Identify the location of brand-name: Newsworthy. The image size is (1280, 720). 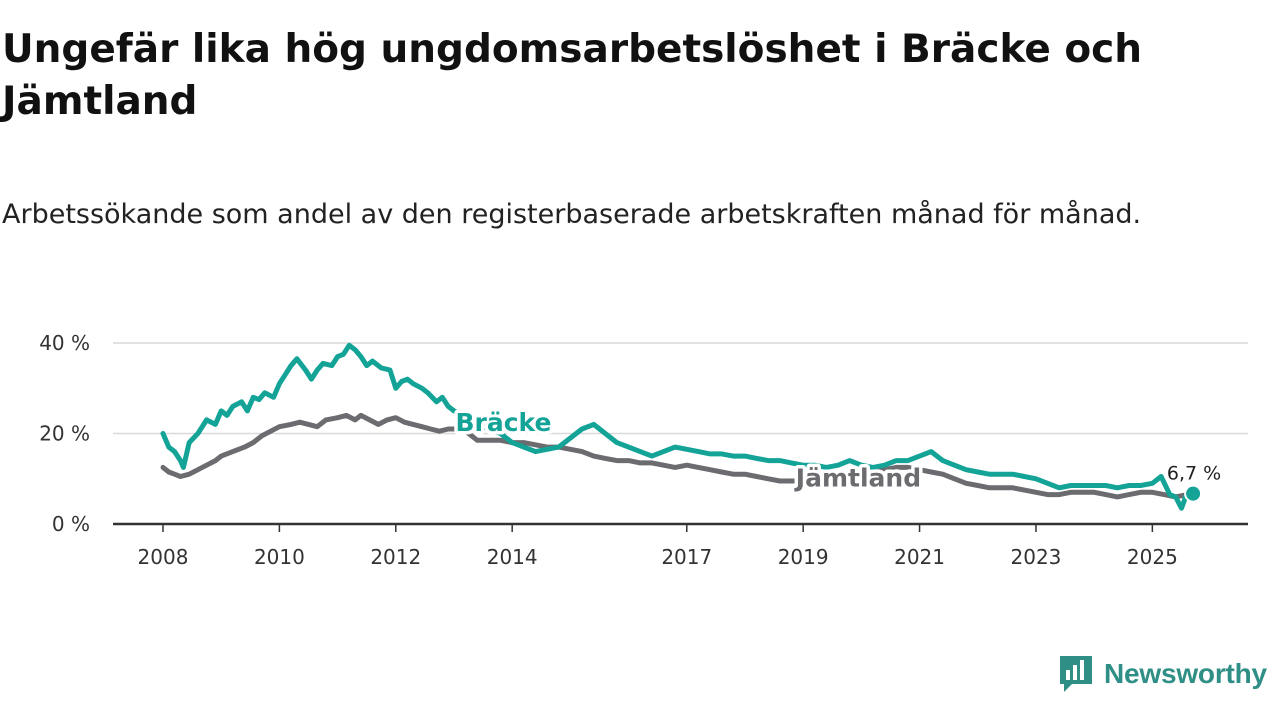
(1185, 673).